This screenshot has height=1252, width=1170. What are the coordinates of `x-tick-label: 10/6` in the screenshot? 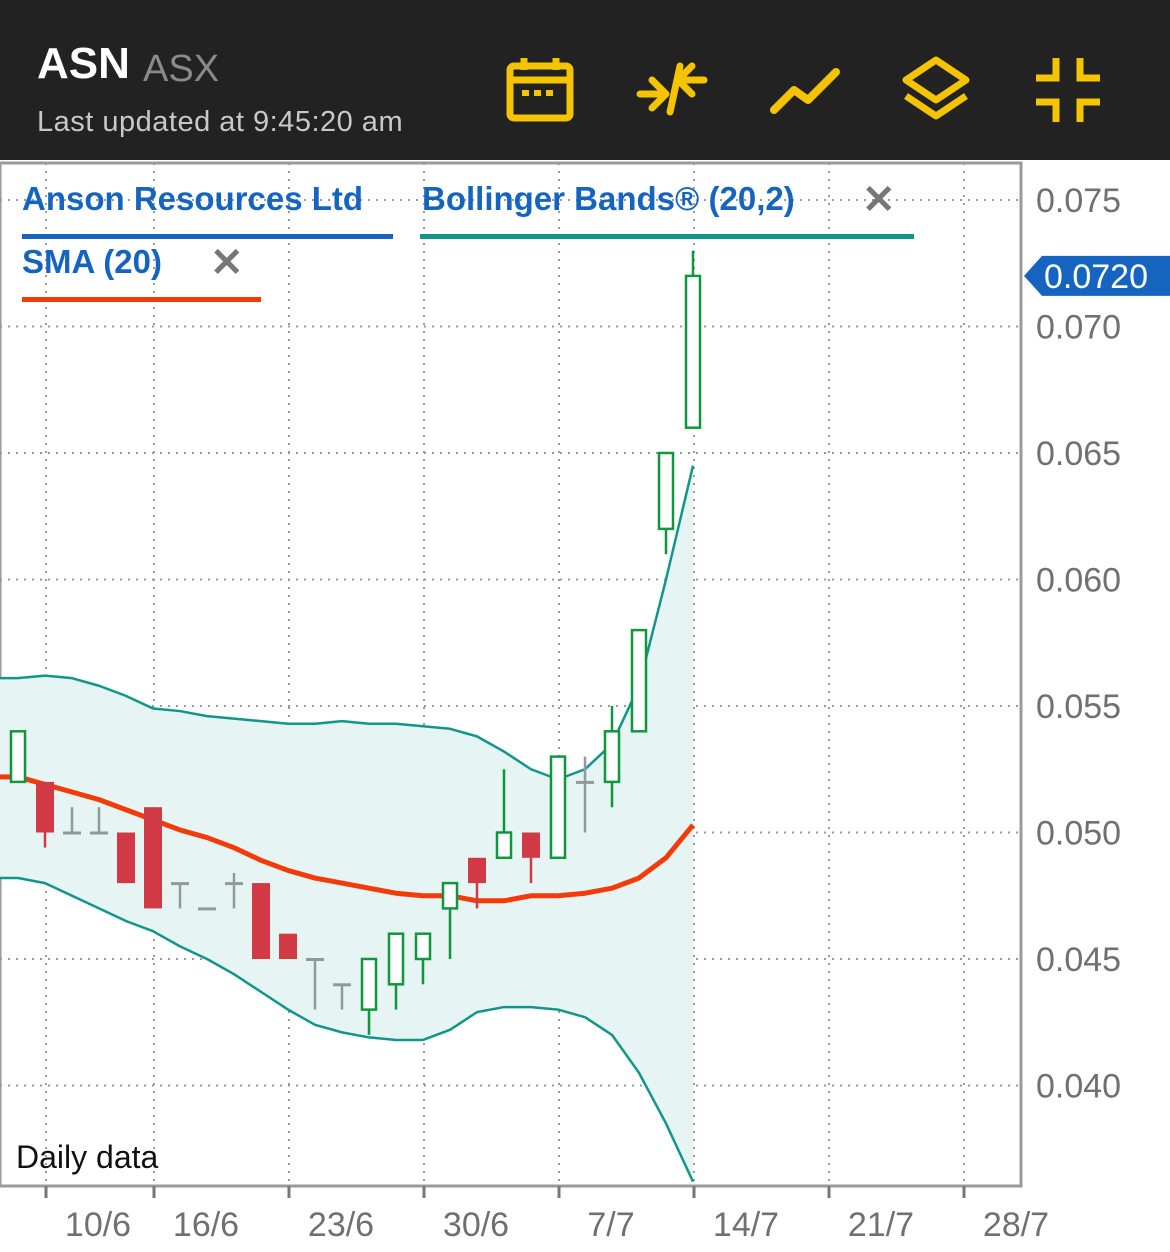 It's located at (98, 1225).